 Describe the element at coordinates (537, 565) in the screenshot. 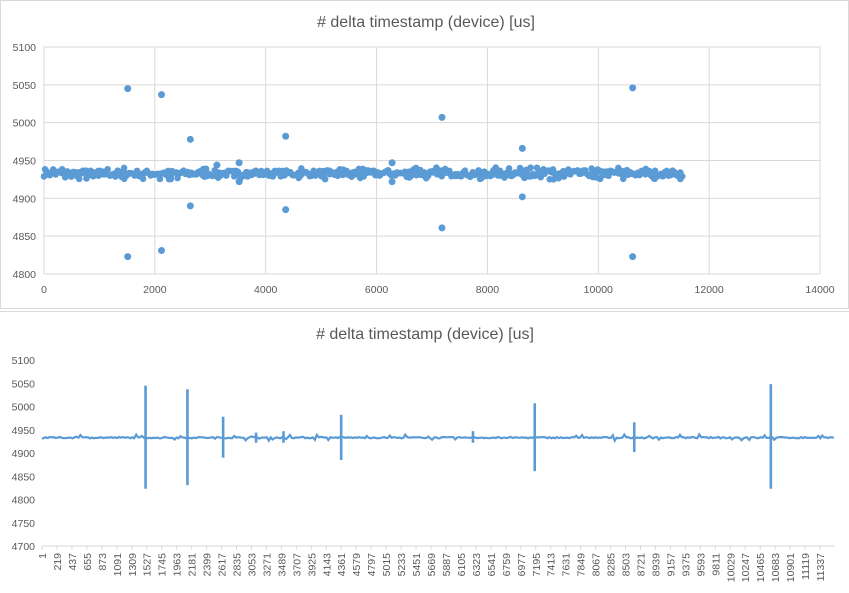

I see `x-tick-label: 7195` at that location.